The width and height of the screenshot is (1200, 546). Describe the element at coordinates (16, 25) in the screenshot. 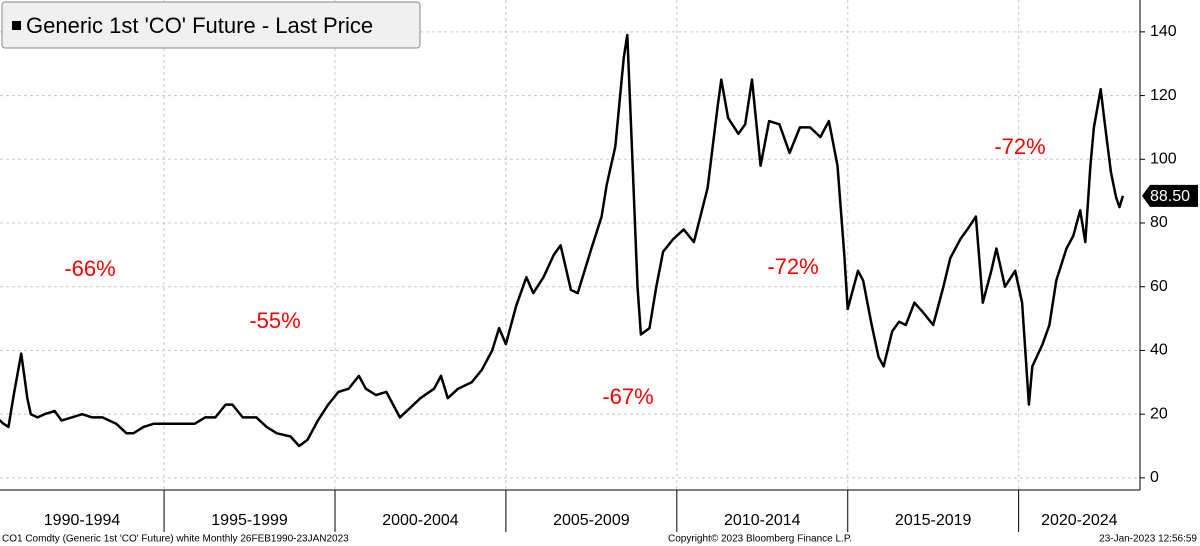

I see `legend-swatch` at that location.